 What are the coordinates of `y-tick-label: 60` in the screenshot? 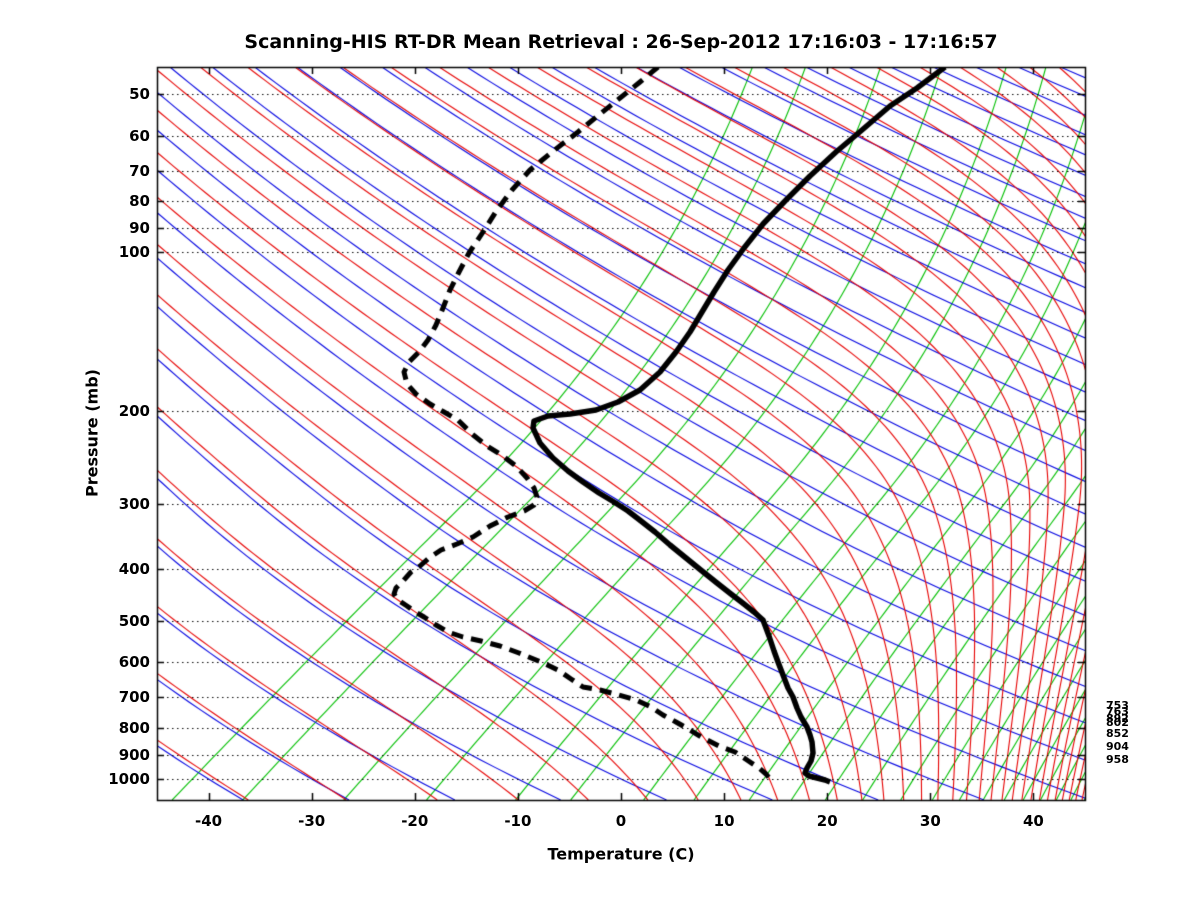 It's located at (139, 135).